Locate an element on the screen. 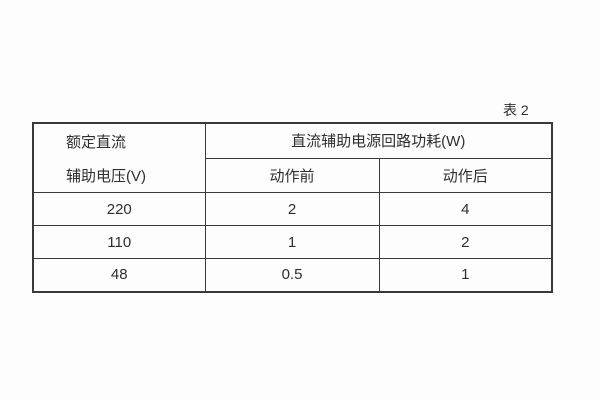 The height and width of the screenshot is (400, 600). table-caption: 表 2 is located at coordinates (516, 110).